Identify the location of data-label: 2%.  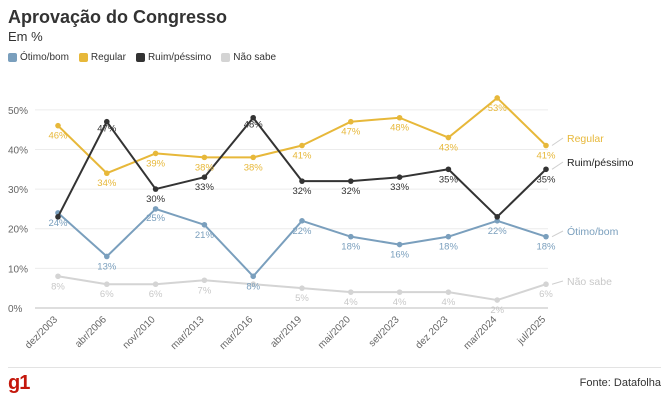
(497, 310).